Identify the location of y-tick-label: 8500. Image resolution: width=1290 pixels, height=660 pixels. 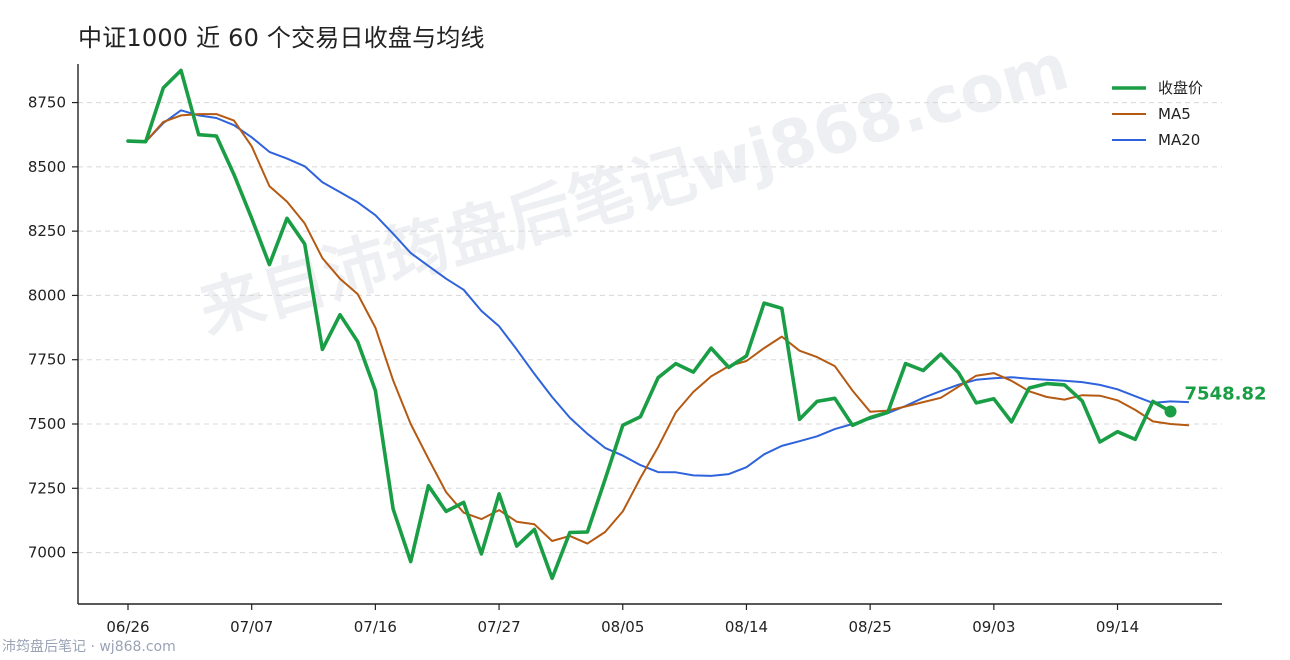
(47, 167).